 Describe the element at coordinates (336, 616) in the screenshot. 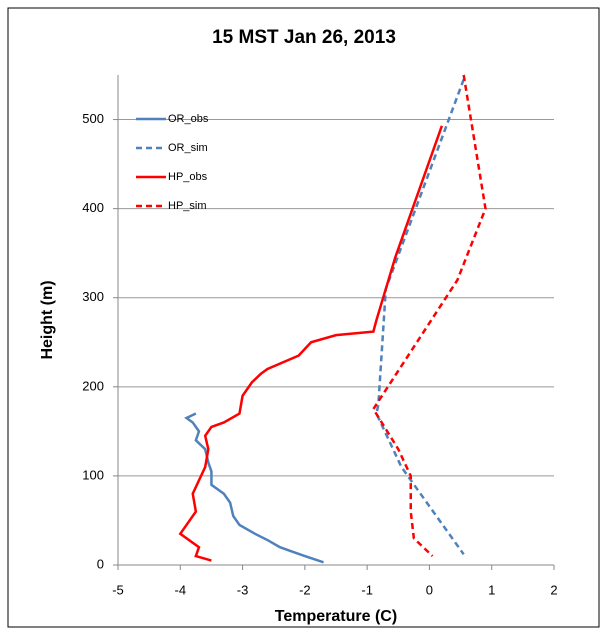

I see `x-axis-label: Temperature (C)` at that location.